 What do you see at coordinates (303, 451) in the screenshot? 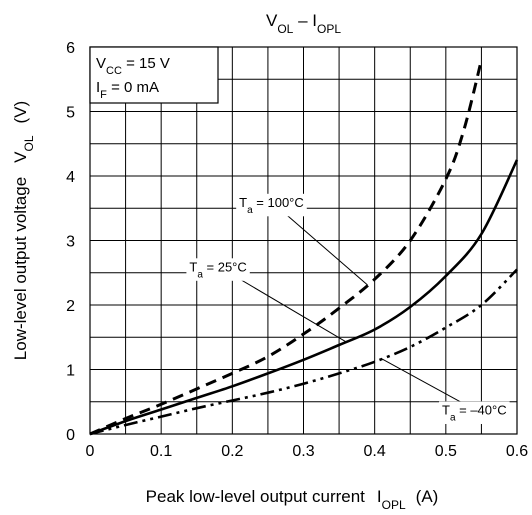
I see `x-tick-label: 0.3` at bounding box center [303, 451].